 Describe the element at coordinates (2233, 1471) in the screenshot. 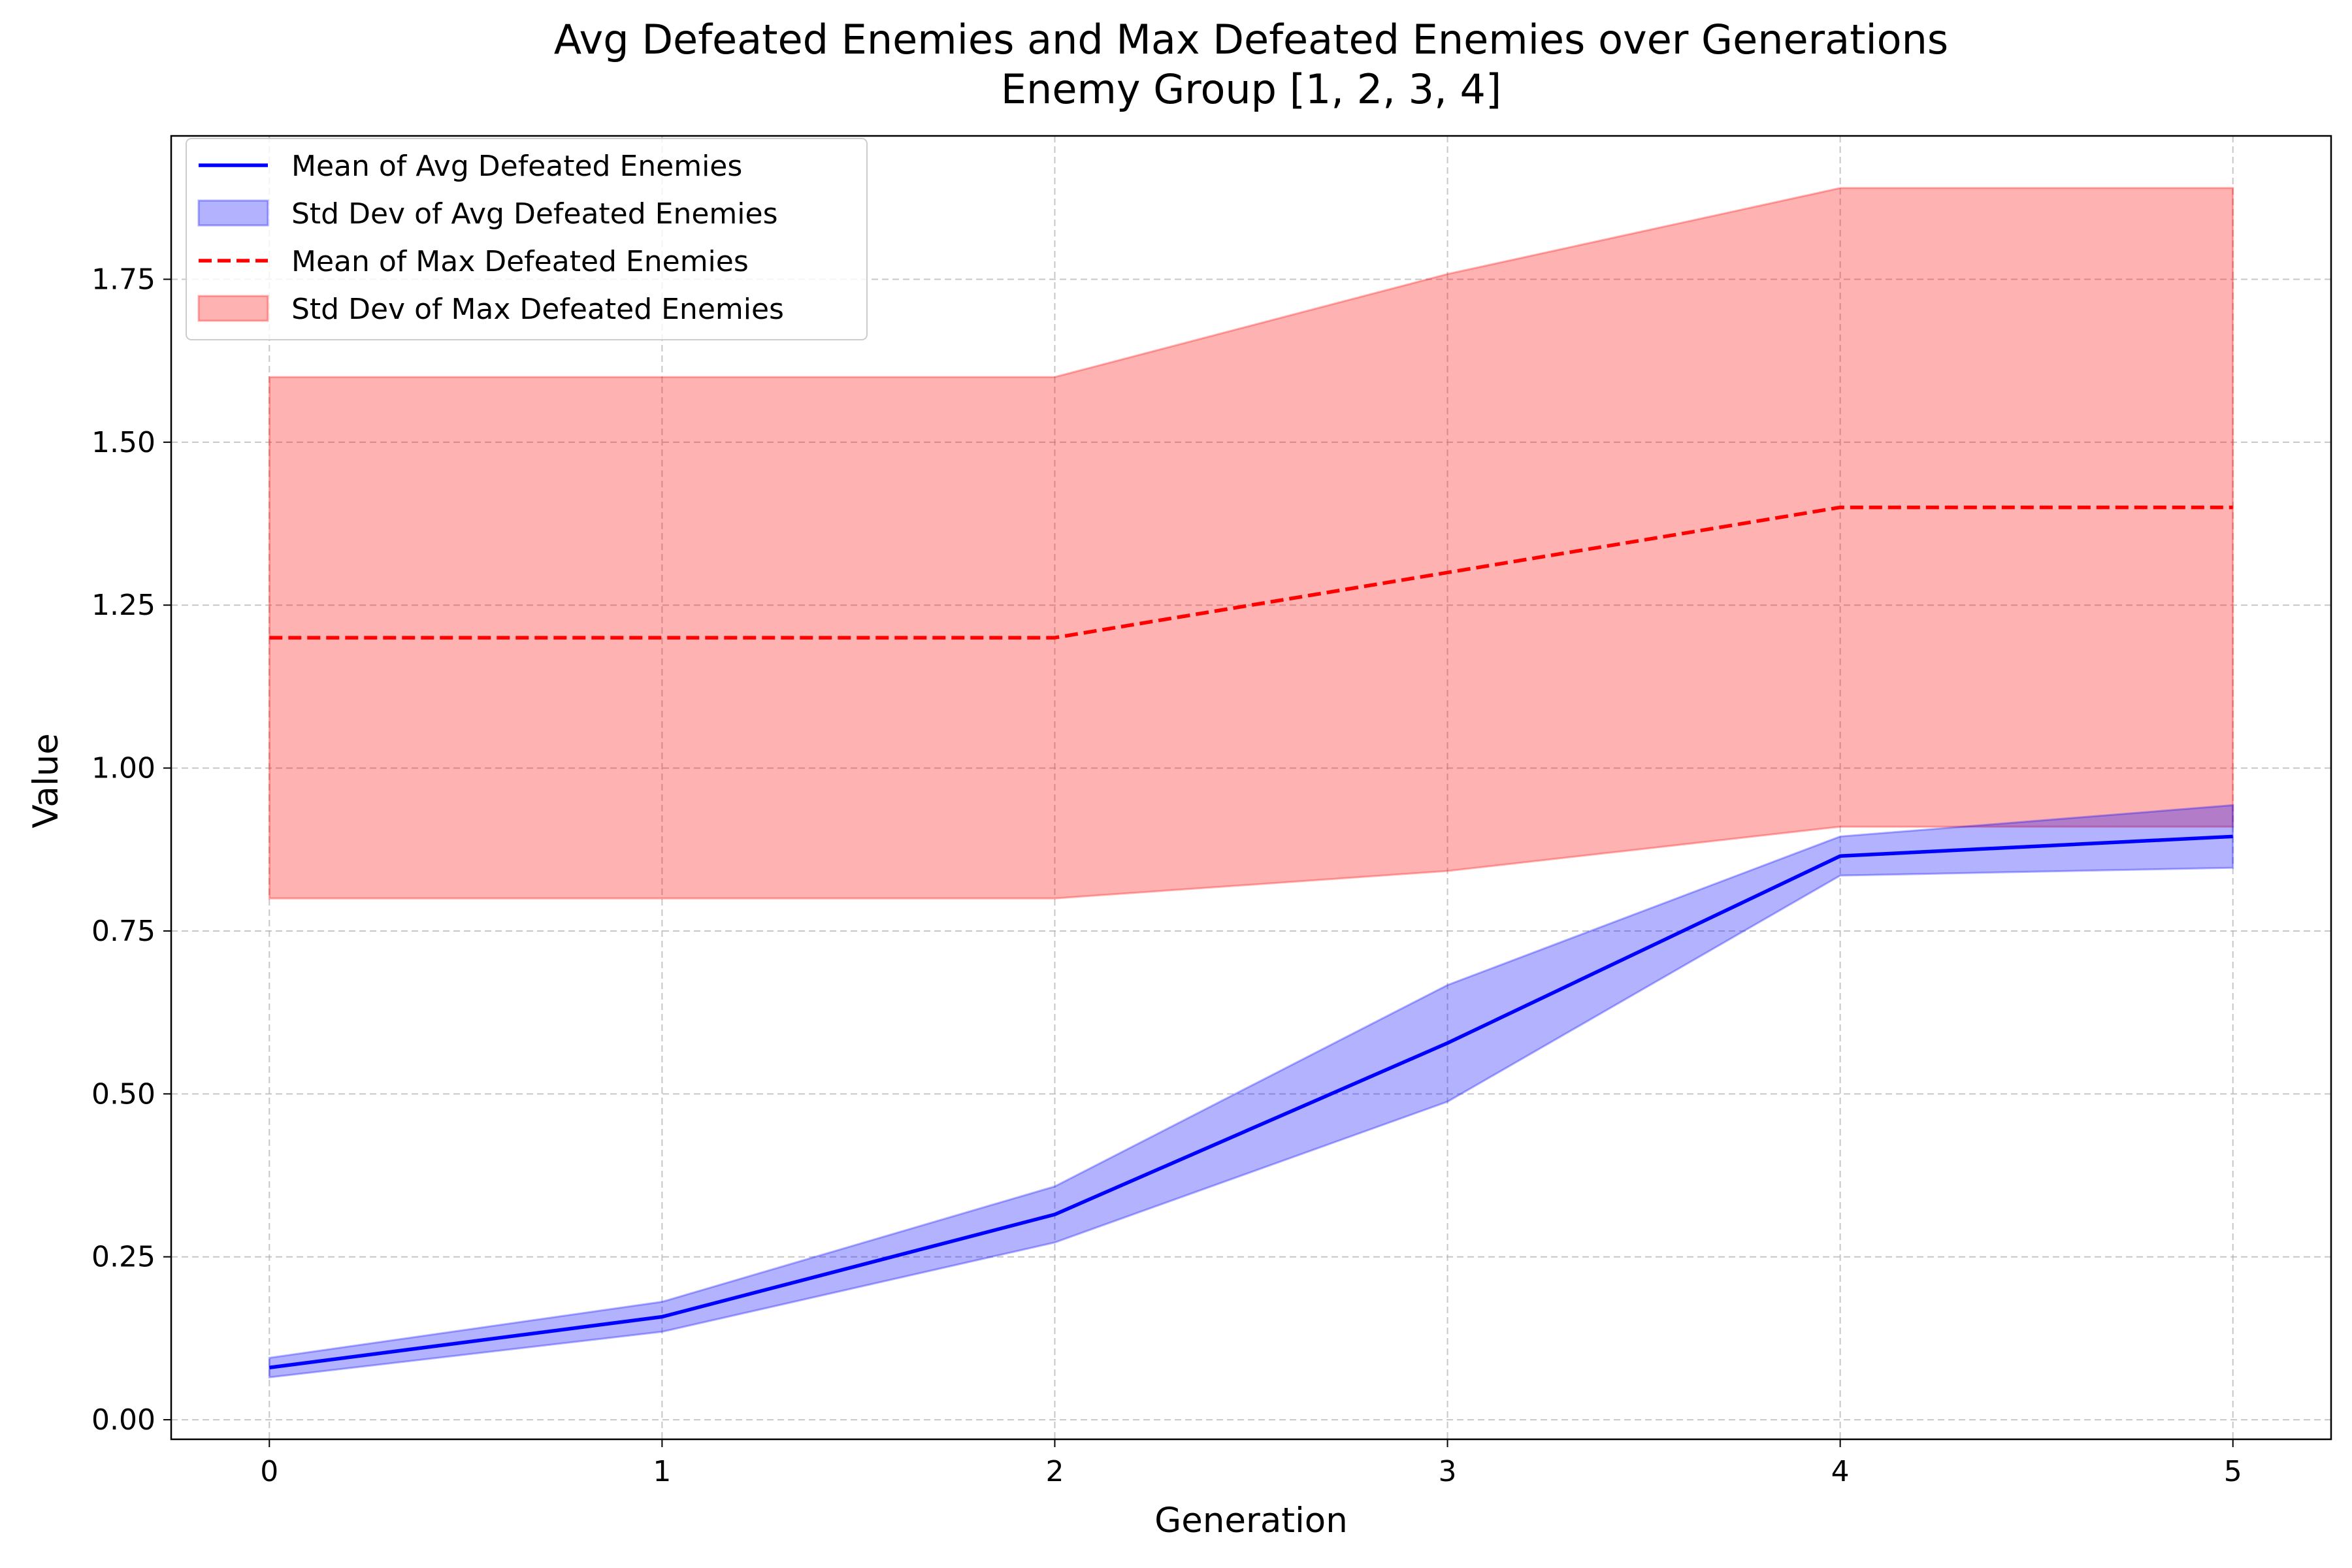

I see `x-tick-label: 5` at that location.